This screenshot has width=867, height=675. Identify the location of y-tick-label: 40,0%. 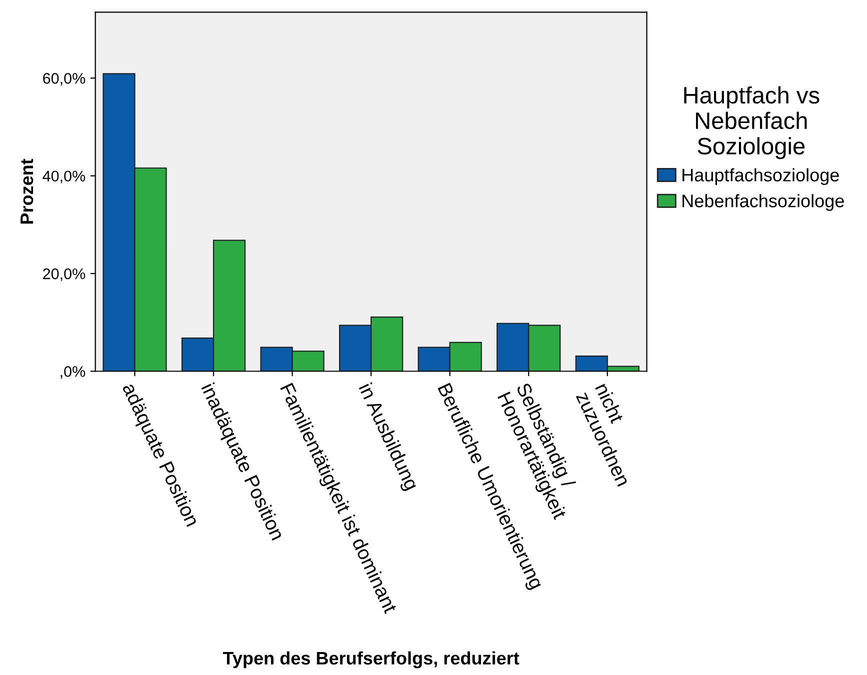
(64, 177).